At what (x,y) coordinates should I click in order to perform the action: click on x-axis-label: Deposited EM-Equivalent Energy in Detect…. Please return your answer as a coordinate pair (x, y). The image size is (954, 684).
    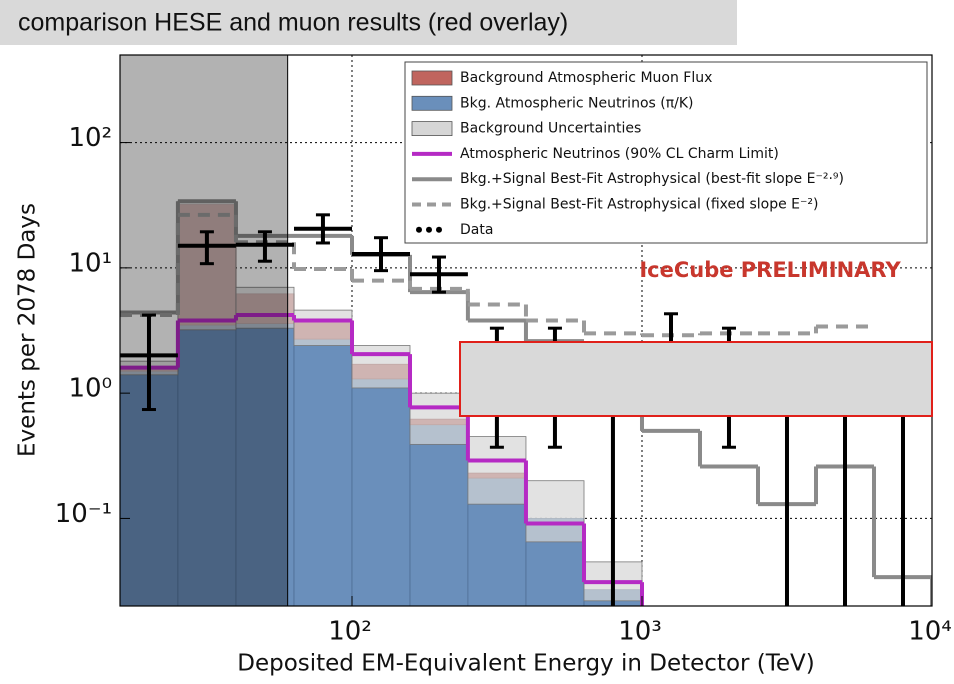
    Looking at the image, I should click on (526, 664).